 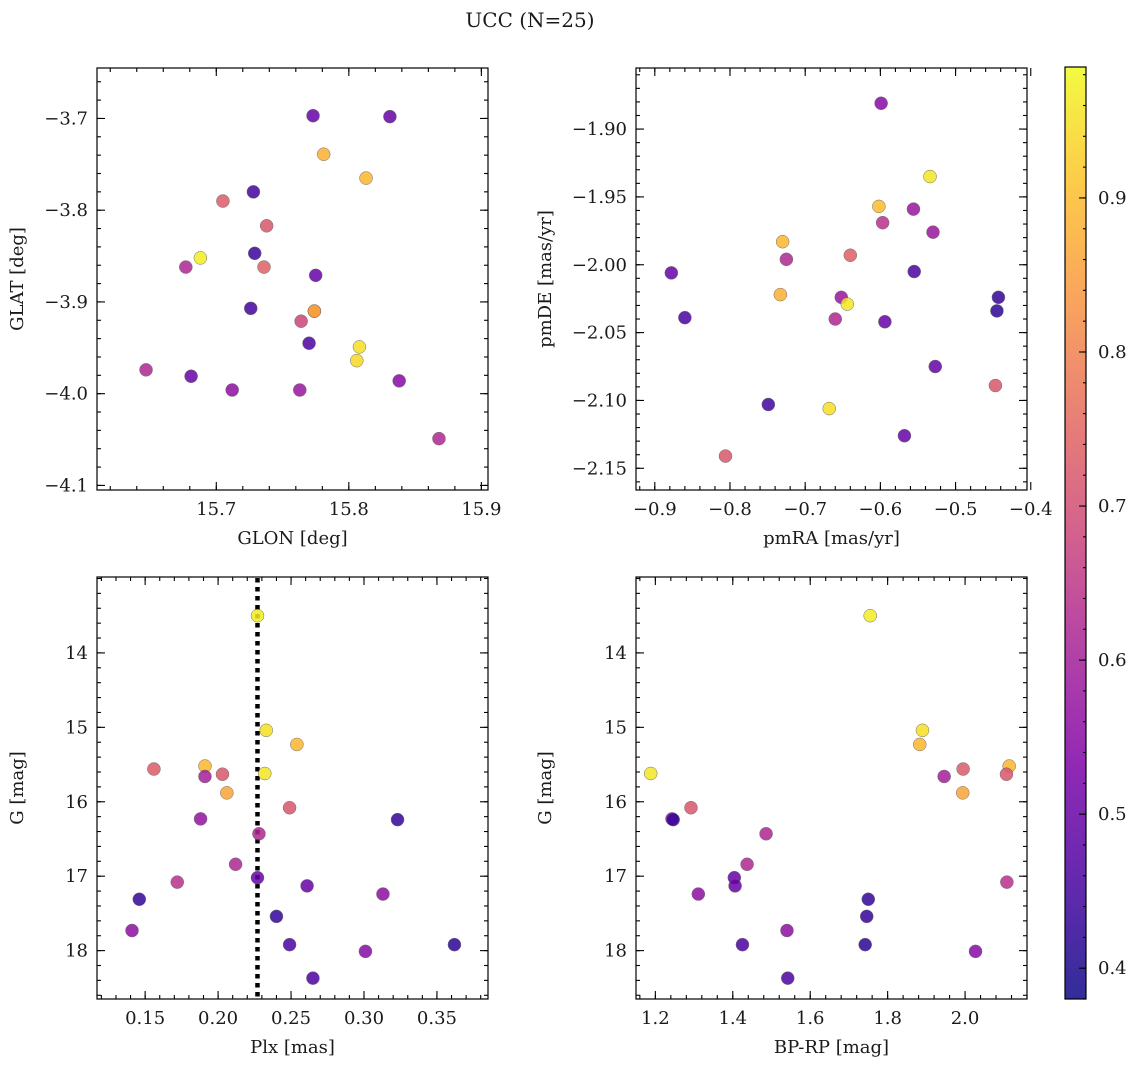 What do you see at coordinates (76, 951) in the screenshot?
I see `y-tick-label: 18` at bounding box center [76, 951].